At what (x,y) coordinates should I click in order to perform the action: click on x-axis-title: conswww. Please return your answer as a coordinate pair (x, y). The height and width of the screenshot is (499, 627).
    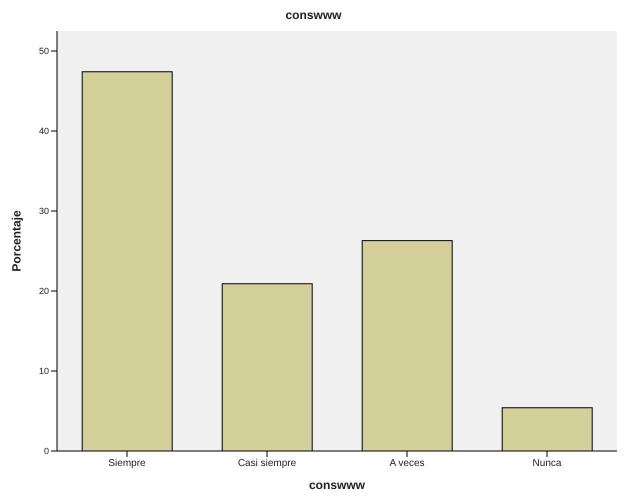
    Looking at the image, I should click on (337, 485).